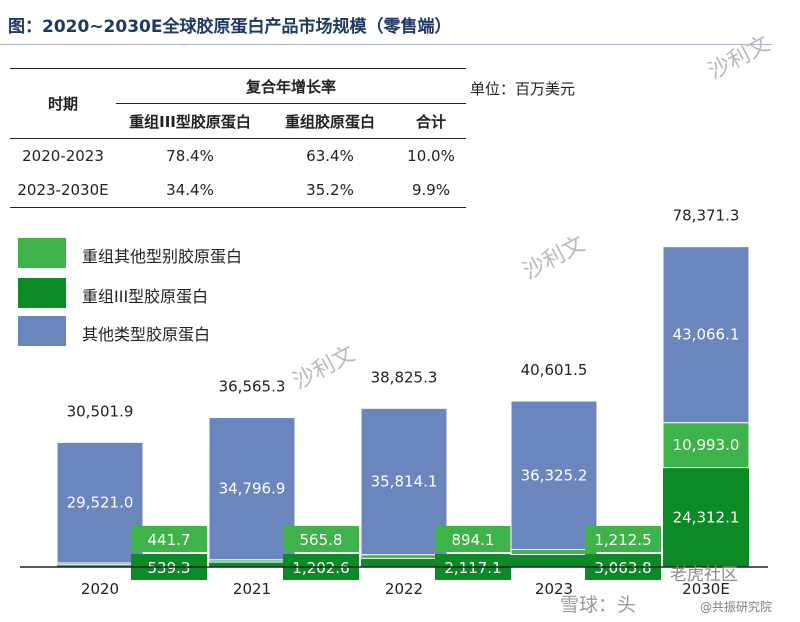 This screenshot has width=800, height=622. Describe the element at coordinates (430, 121) in the screenshot. I see `column-header: 合计` at that location.